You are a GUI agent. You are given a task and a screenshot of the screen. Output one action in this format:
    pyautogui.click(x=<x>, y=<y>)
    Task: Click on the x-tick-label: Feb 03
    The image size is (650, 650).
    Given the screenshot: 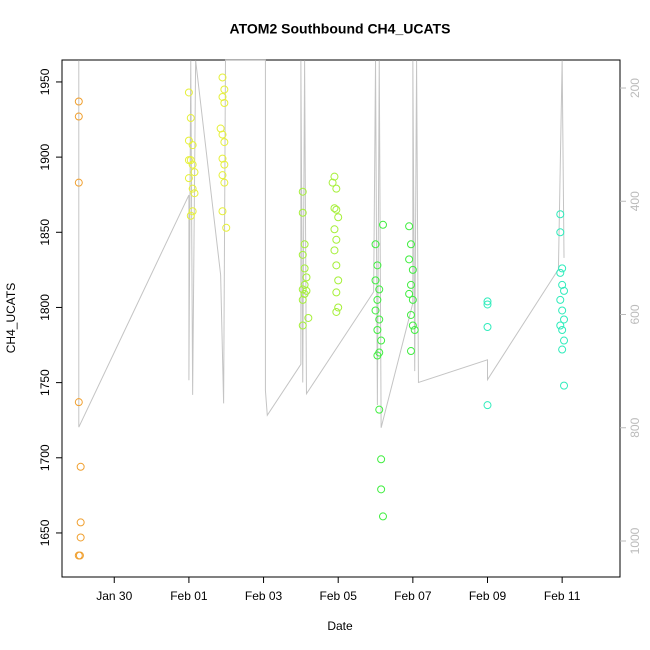 What is the action you would take?
    pyautogui.click(x=264, y=596)
    